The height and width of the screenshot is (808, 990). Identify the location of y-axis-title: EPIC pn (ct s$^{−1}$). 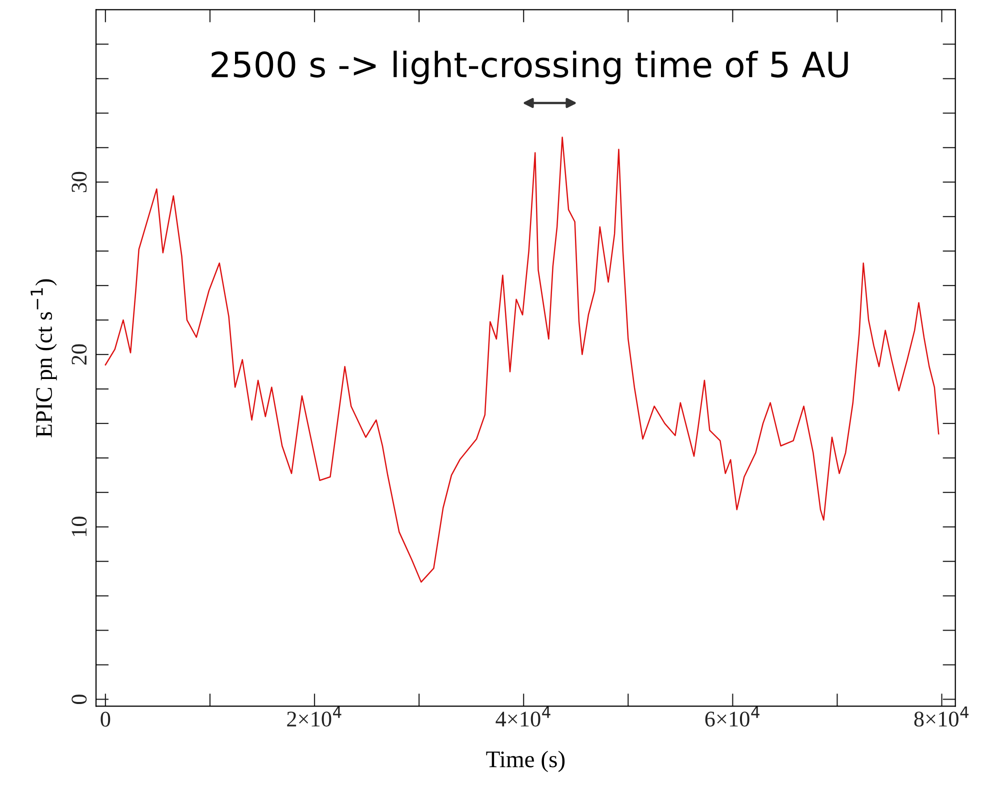
(43, 358).